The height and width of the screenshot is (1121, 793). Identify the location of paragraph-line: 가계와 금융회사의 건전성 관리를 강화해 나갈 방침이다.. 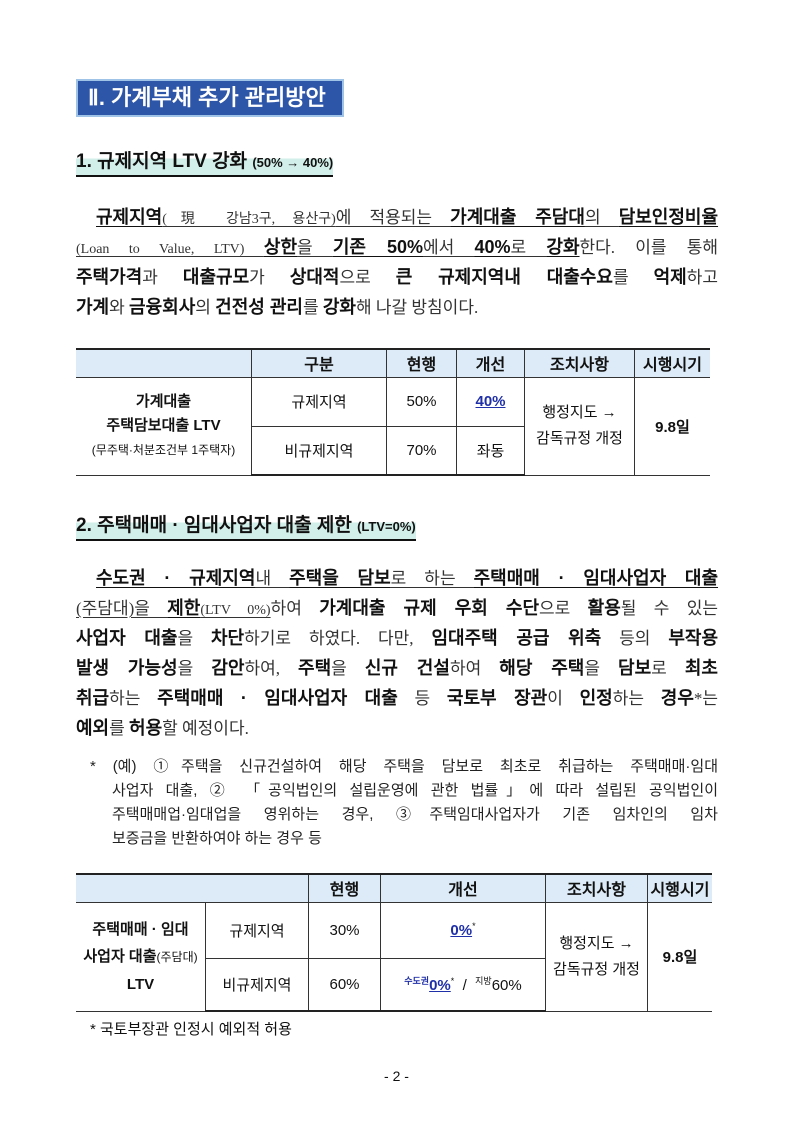
(397, 307).